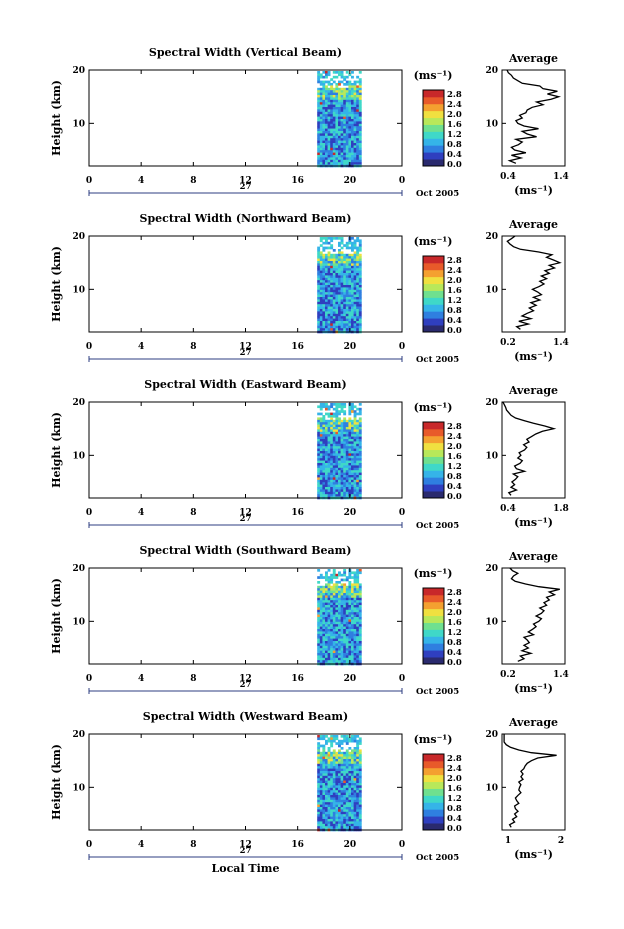 This screenshot has height=929, width=624. I want to click on colorbar-frame, so click(433, 460).